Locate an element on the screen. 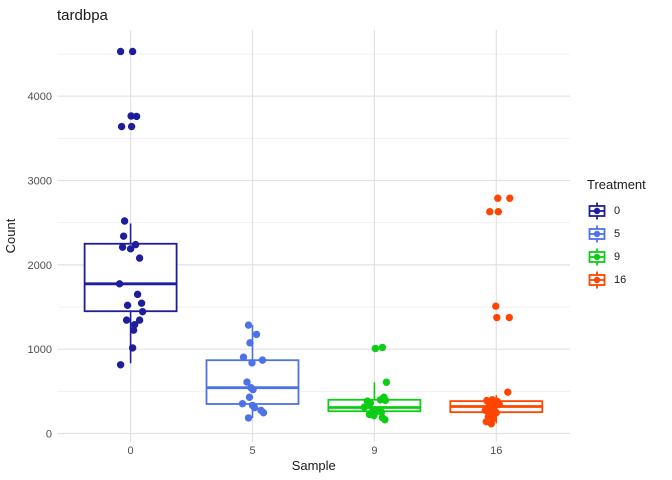 The image size is (672, 480). y-axis-label: Count is located at coordinates (10, 235).